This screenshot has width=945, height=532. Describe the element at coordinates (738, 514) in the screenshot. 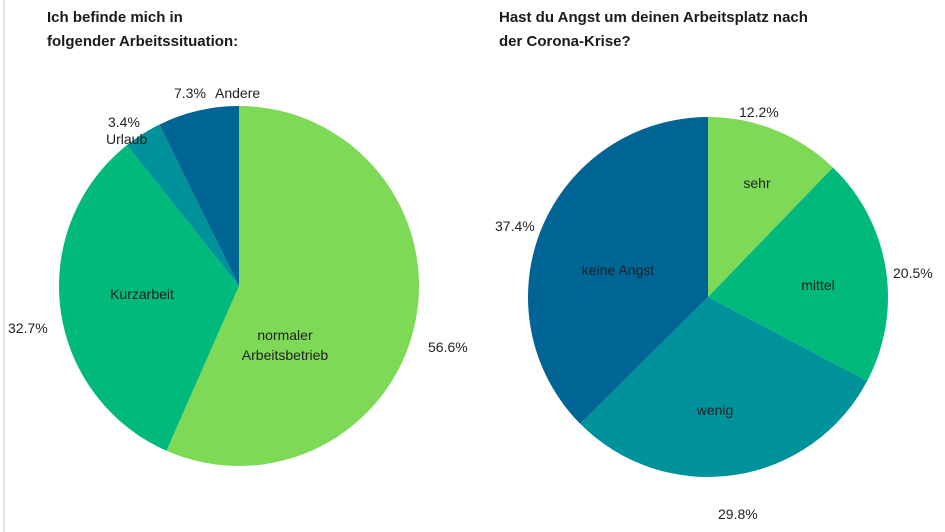

I see `pct-label-wenig: 29.8%` at that location.